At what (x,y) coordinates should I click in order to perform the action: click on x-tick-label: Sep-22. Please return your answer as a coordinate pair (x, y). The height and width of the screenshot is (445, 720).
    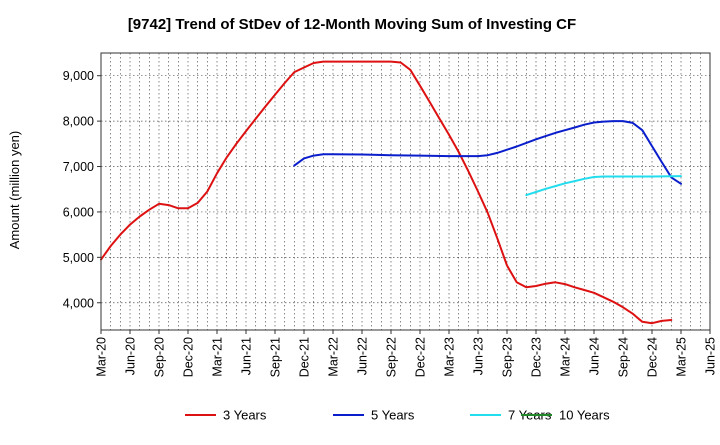
    Looking at the image, I should click on (392, 357).